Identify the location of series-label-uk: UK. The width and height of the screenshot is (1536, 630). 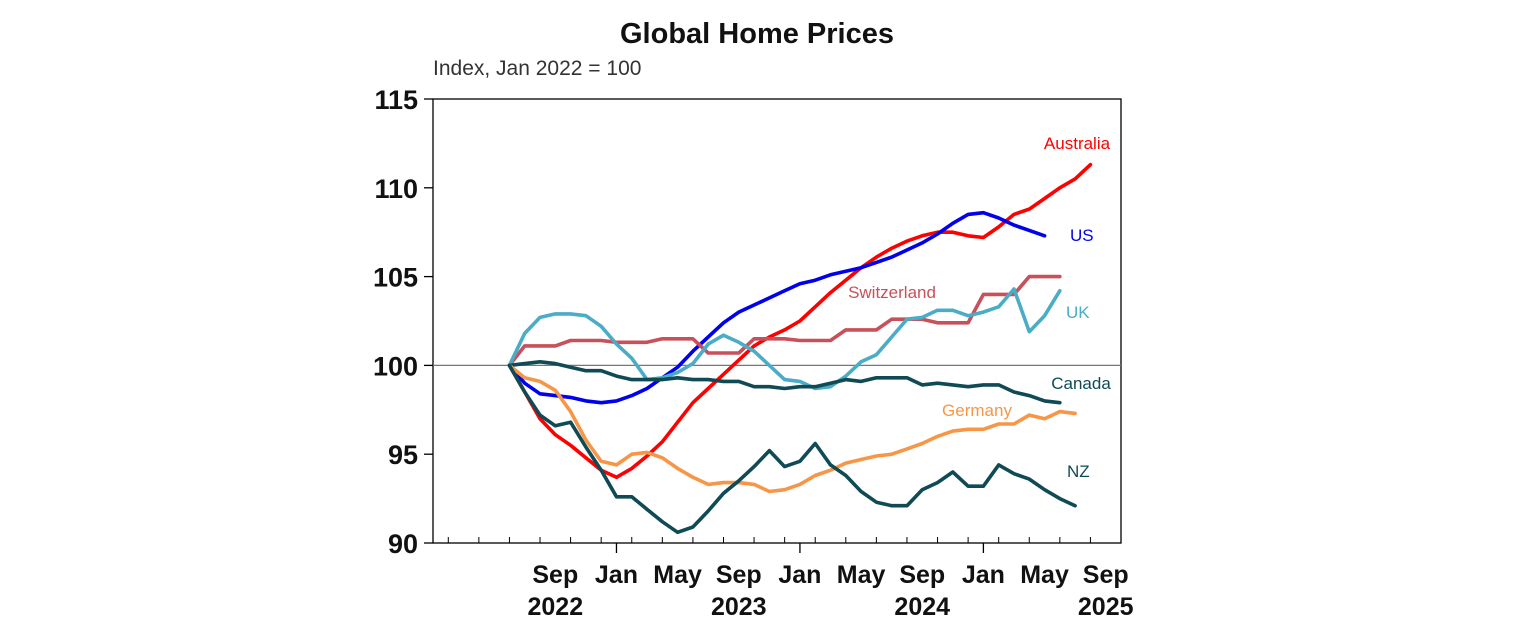
(1078, 312).